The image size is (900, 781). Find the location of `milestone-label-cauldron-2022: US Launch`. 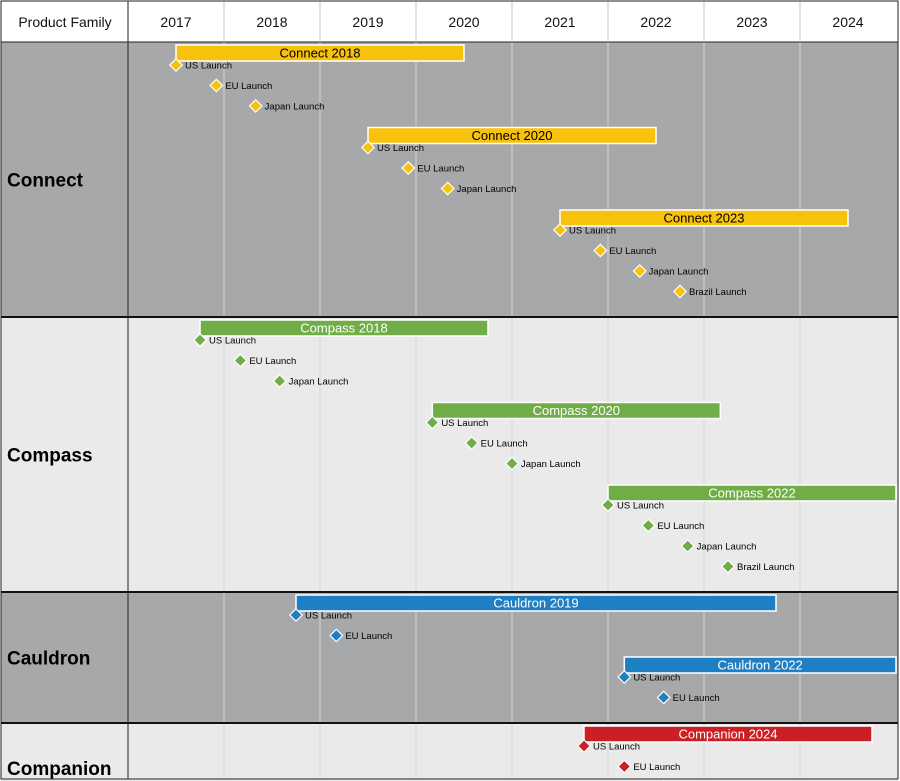

milestone-label-cauldron-2022: US Launch is located at coordinates (656, 678).